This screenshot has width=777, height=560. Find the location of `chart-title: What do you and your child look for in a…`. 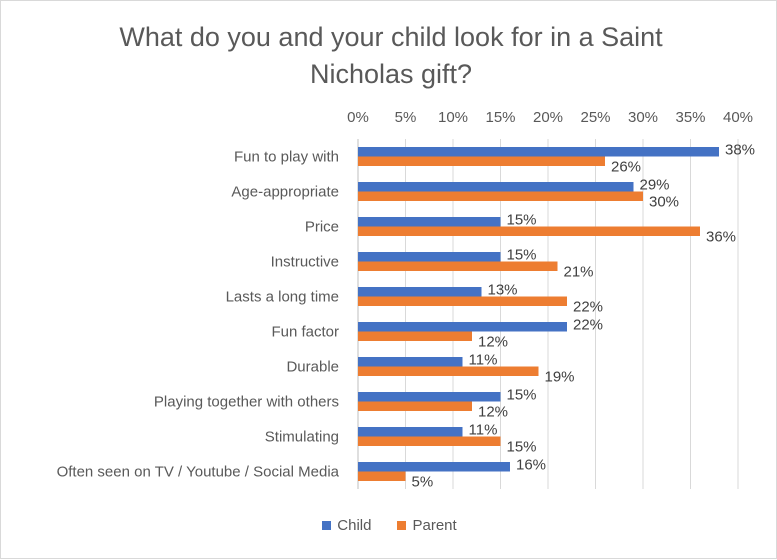

chart-title: What do you and your child look for in a… is located at coordinates (391, 55).